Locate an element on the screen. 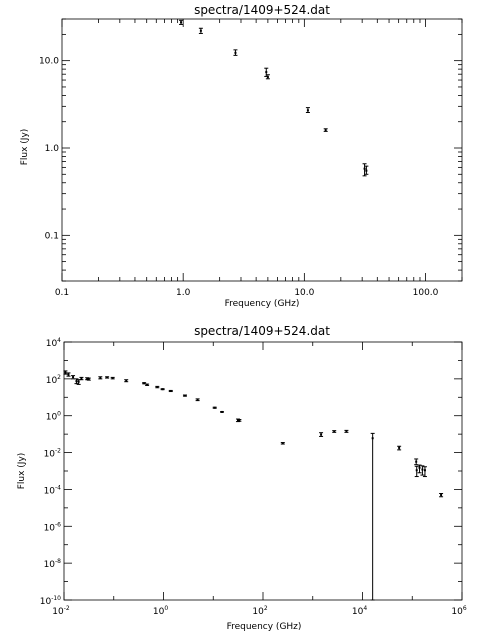 This screenshot has width=480, height=640. bottom-y-tick-label: 10⁻⁸ is located at coordinates (53, 564).